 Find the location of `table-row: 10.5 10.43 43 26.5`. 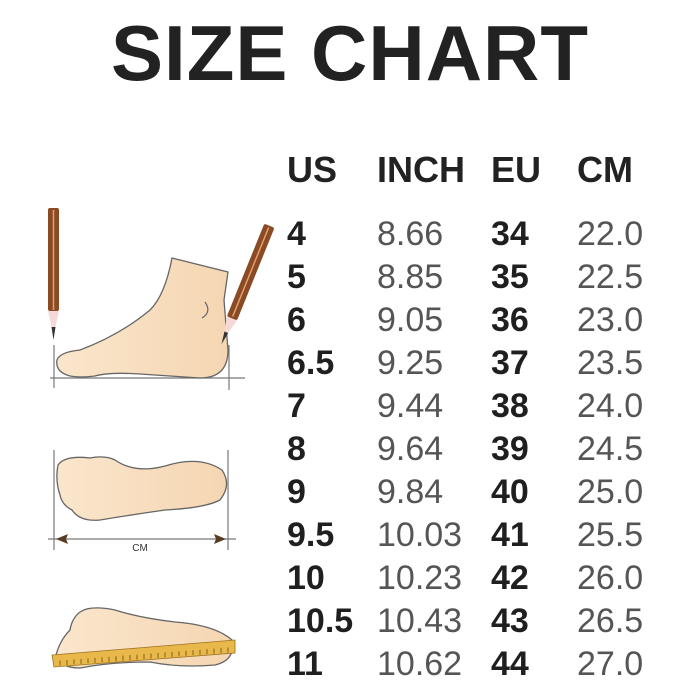

table-row: 10.5 10.43 43 26.5 is located at coordinates (350, 621).